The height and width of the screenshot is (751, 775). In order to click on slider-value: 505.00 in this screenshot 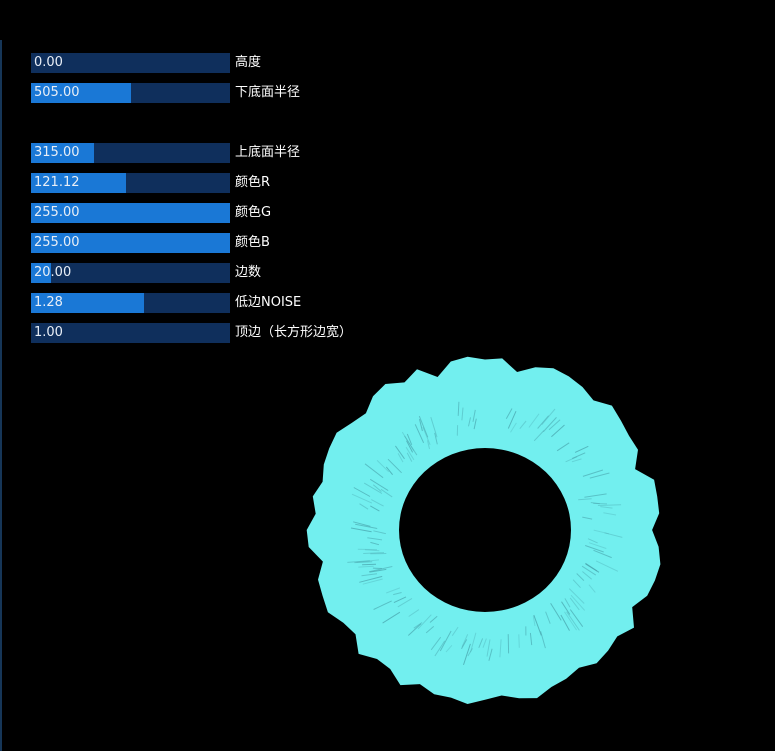, I will do `click(57, 92)`.